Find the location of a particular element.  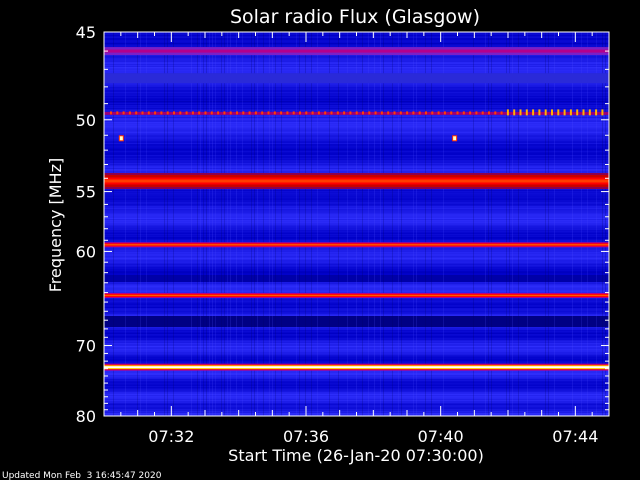

band-46-mhz is located at coordinates (356, 51).